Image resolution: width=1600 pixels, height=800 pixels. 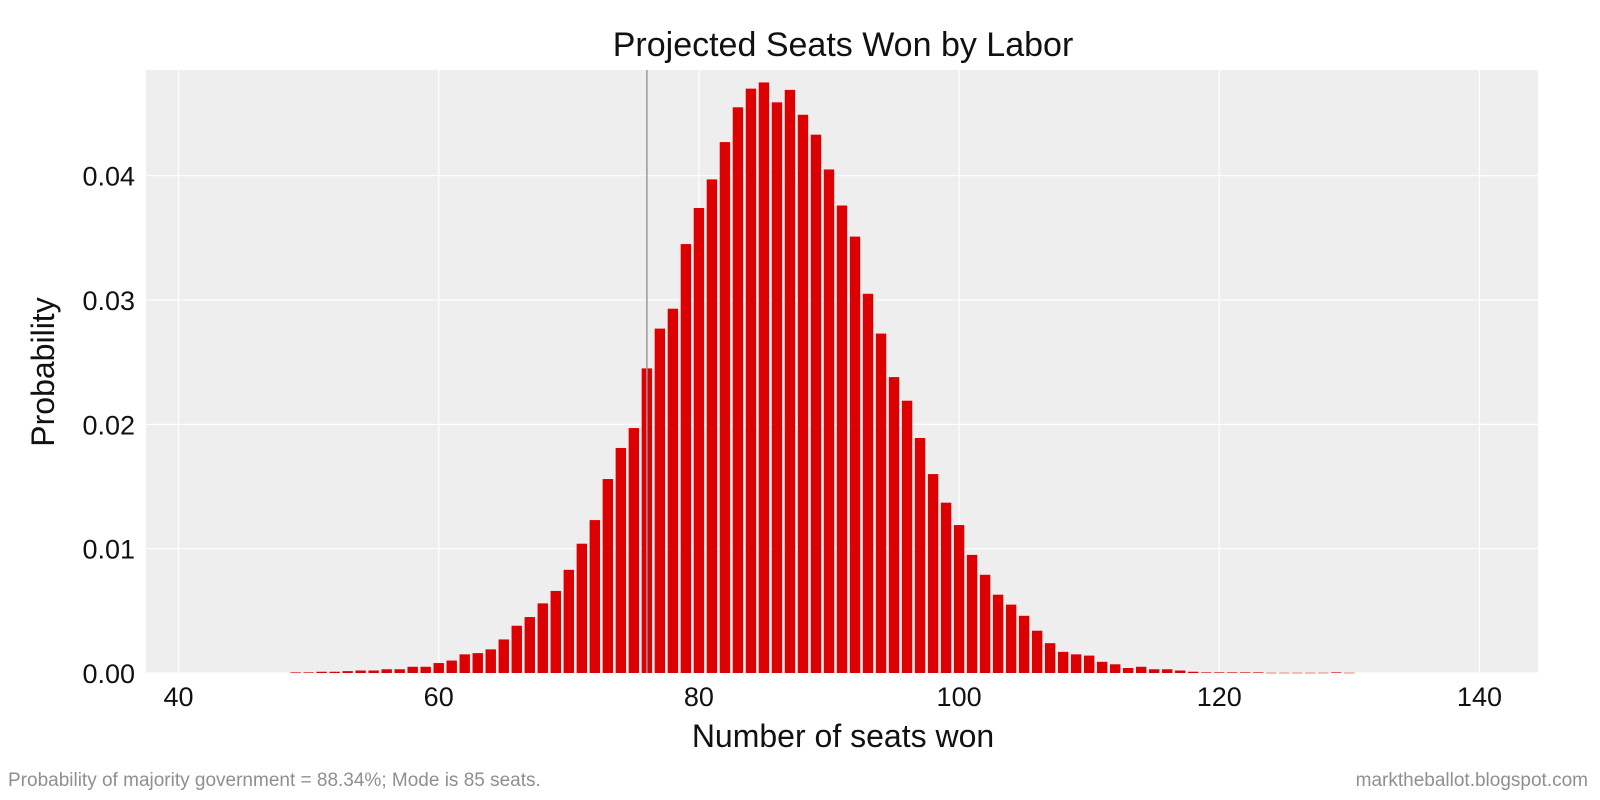 I want to click on y-axis-label: Probability, so click(x=43, y=371).